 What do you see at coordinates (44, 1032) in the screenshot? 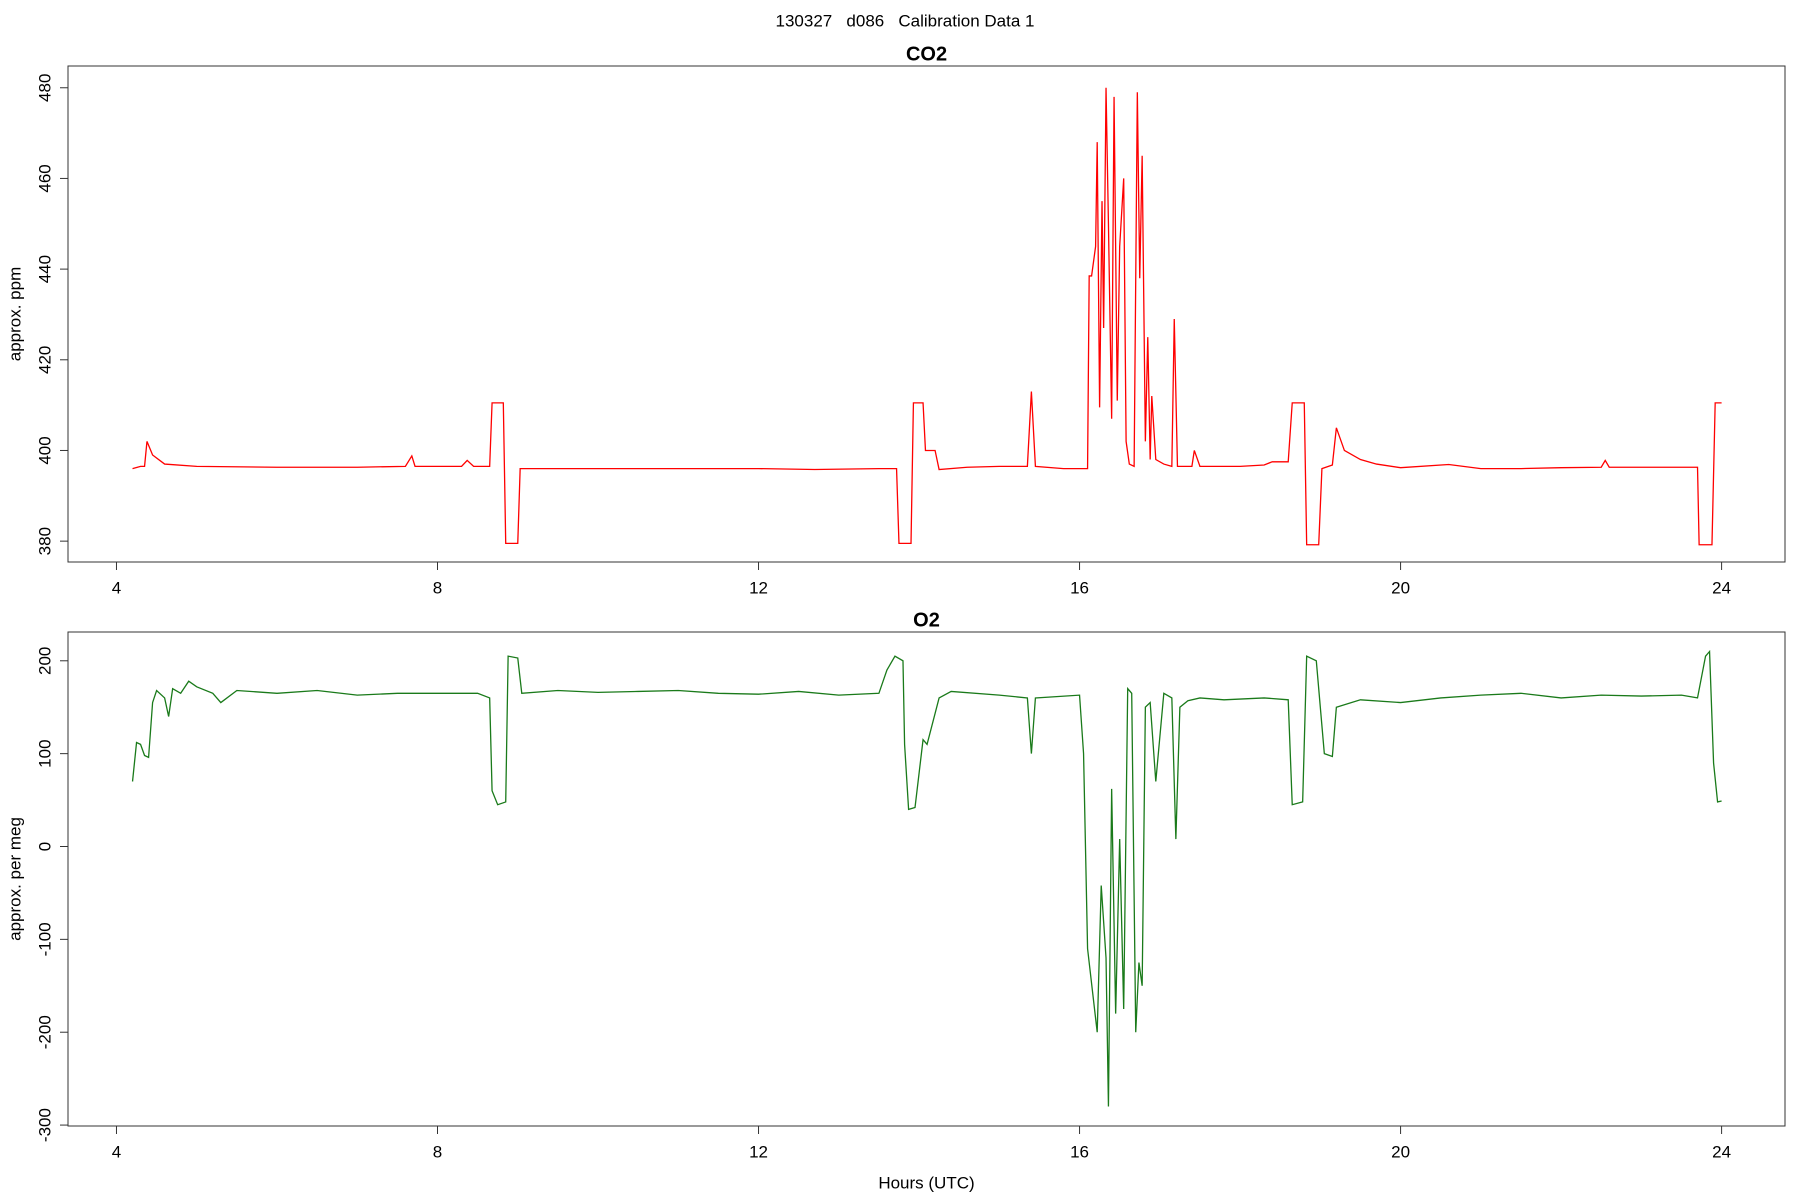
I see `y-tick-label: -200` at bounding box center [44, 1032].